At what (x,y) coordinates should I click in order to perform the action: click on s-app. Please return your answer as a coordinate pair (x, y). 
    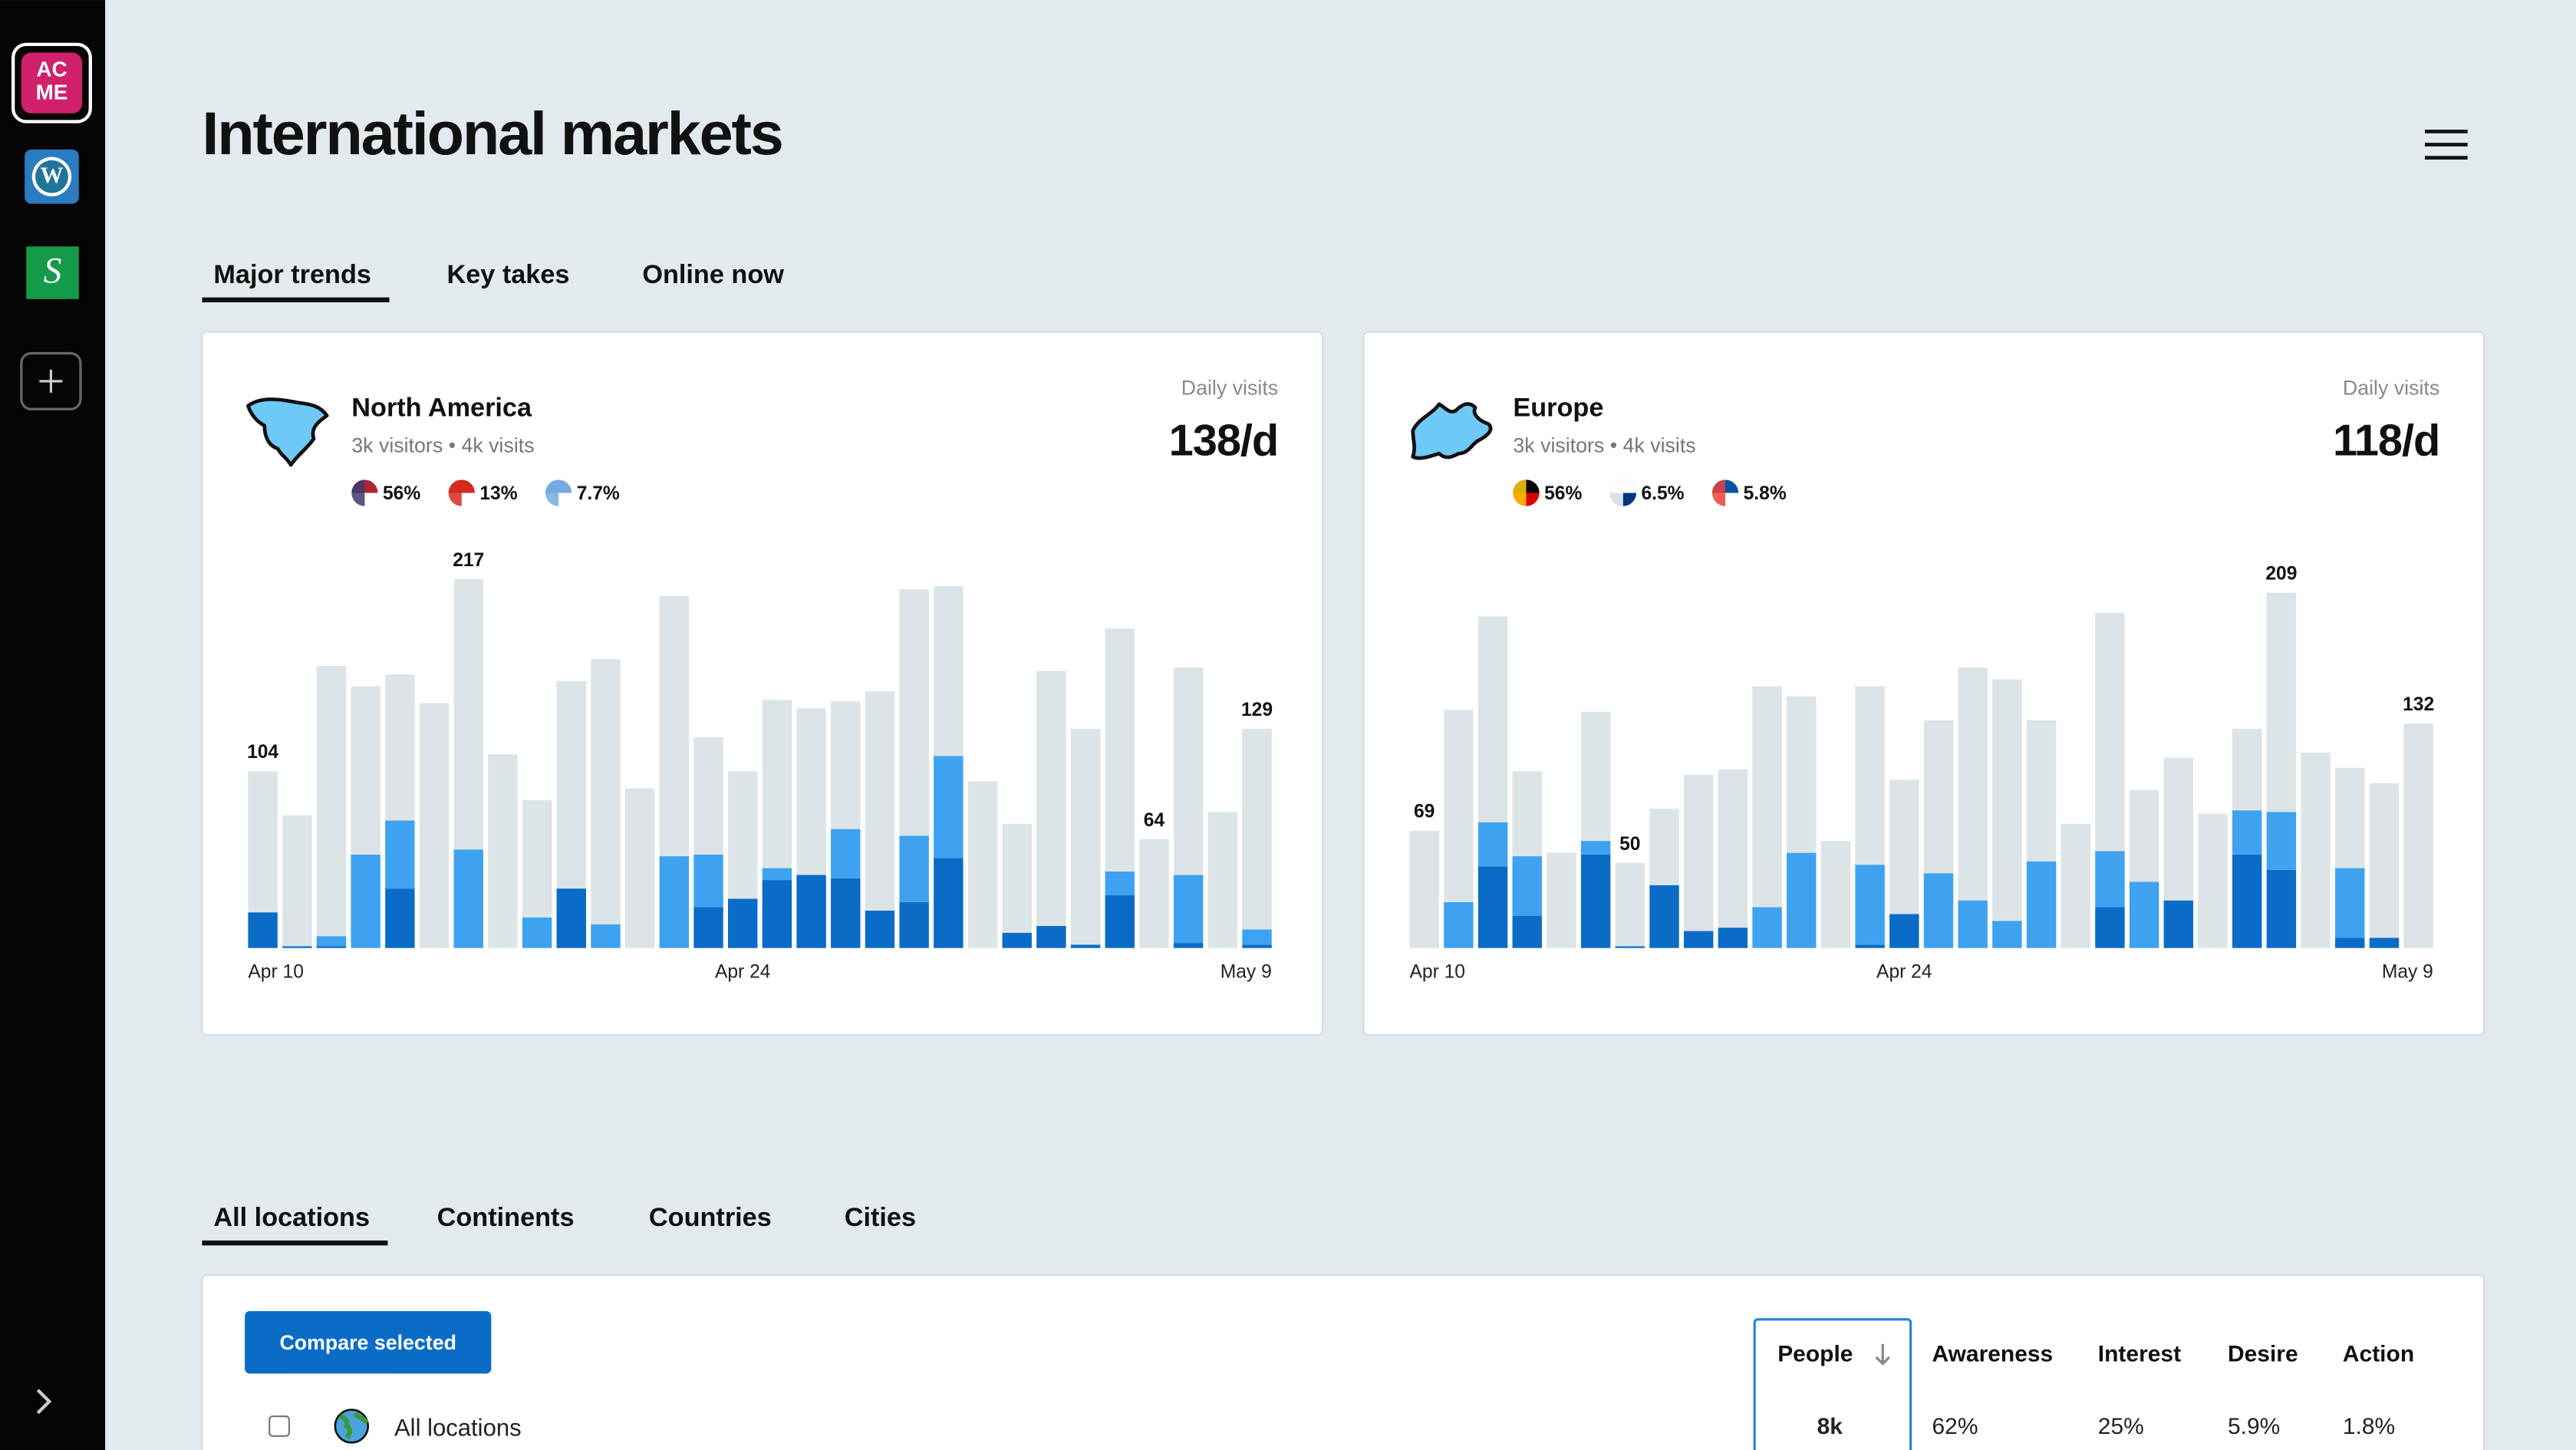
    Looking at the image, I should click on (52, 272).